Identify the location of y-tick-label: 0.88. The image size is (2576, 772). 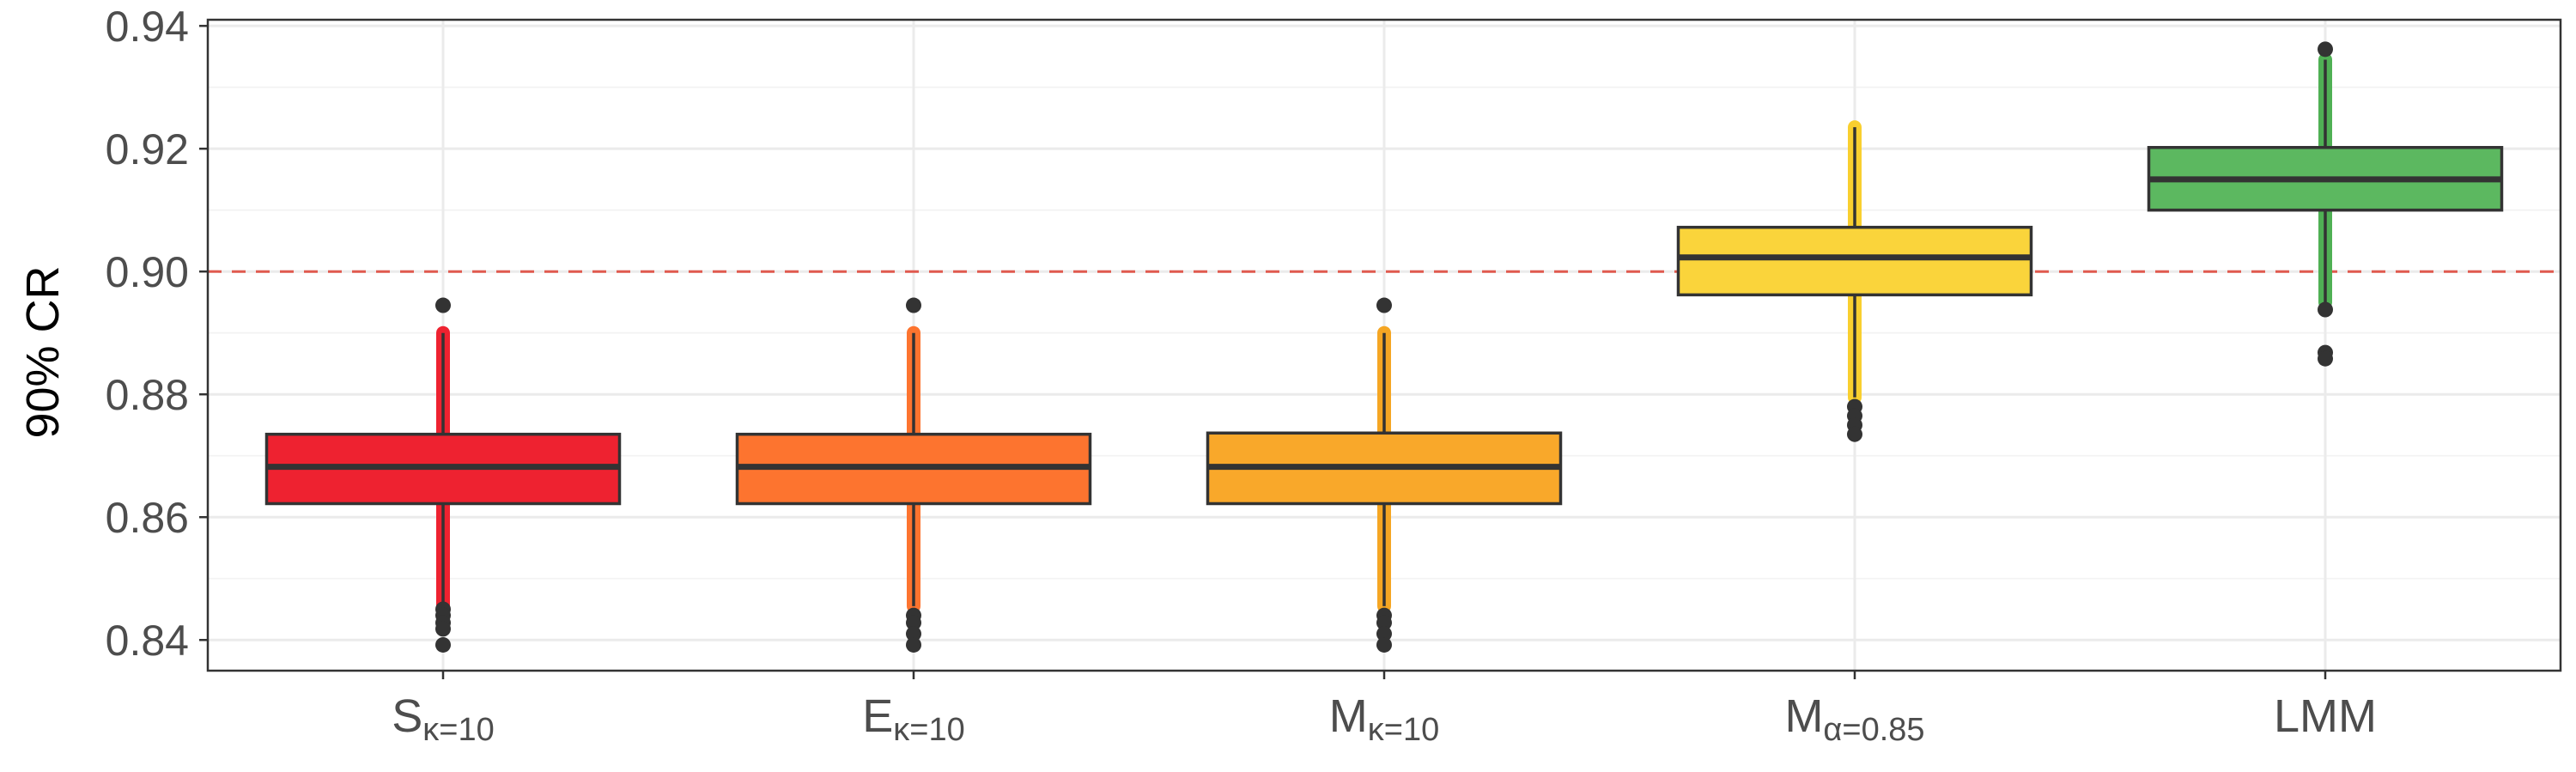
(148, 395).